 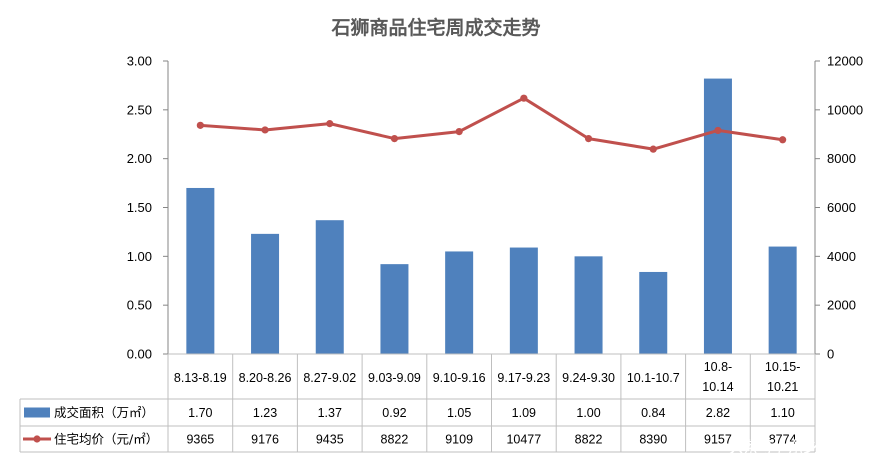 I want to click on area-value-cell: 1.09, so click(x=524, y=413).